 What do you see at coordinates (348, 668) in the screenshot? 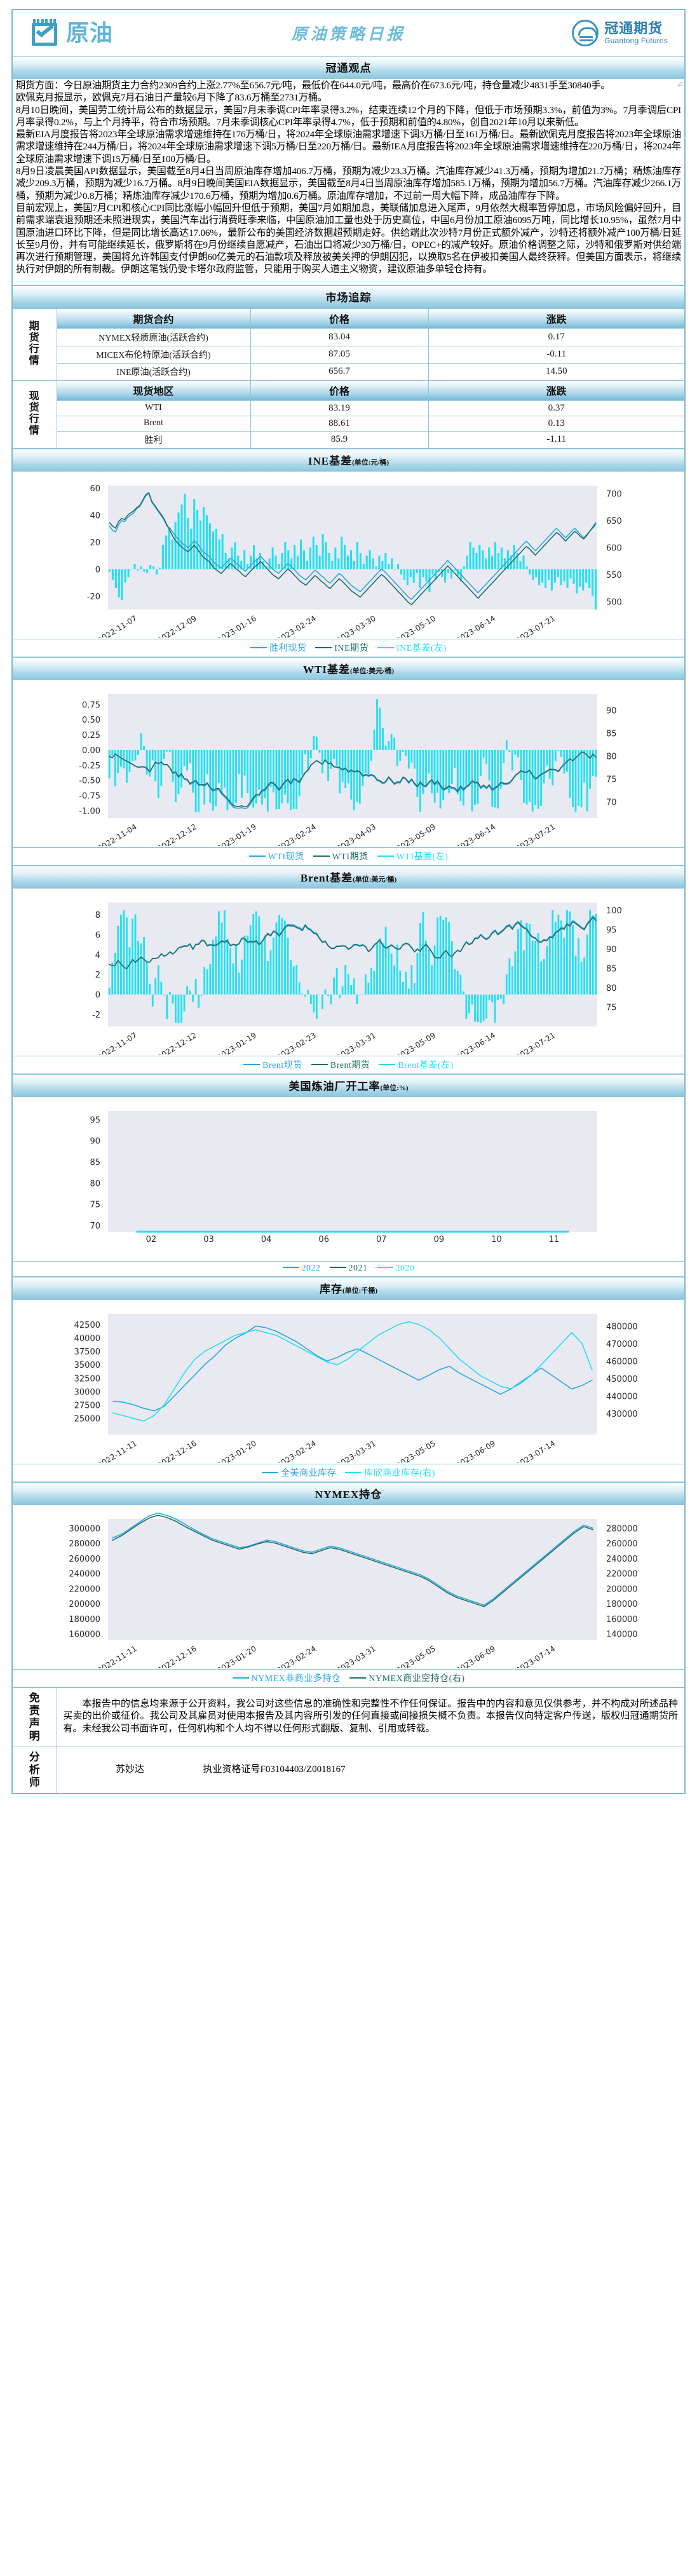
I see `section-bar-wti: WTI基差(单位:美元/桶)` at bounding box center [348, 668].